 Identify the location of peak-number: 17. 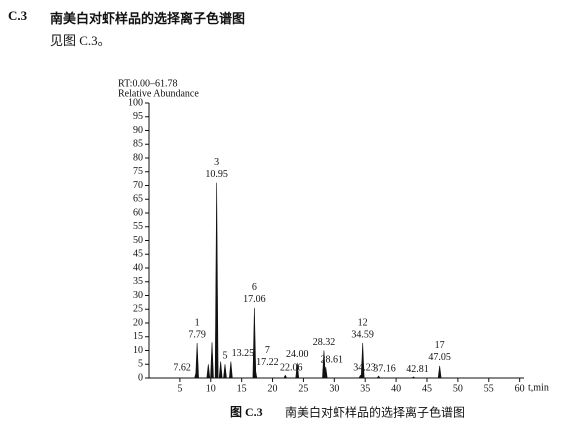
(440, 345).